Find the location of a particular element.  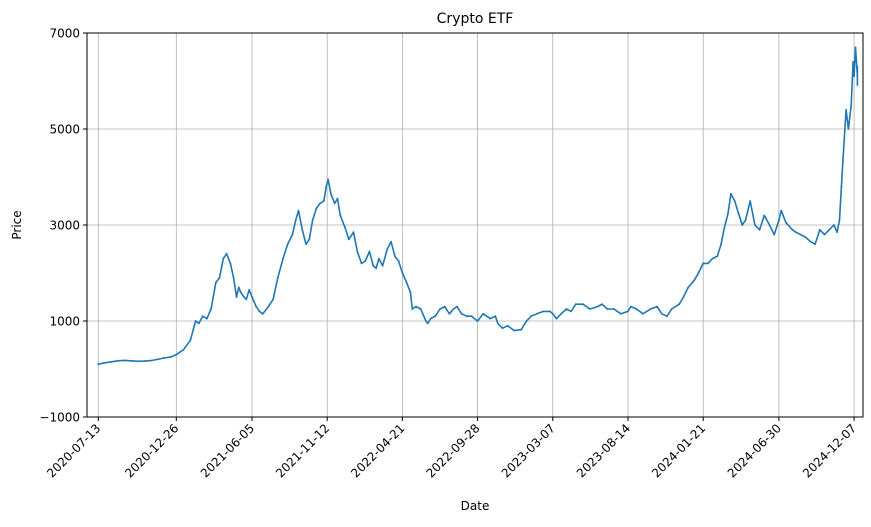

y-axis-label: Price is located at coordinates (17, 224).